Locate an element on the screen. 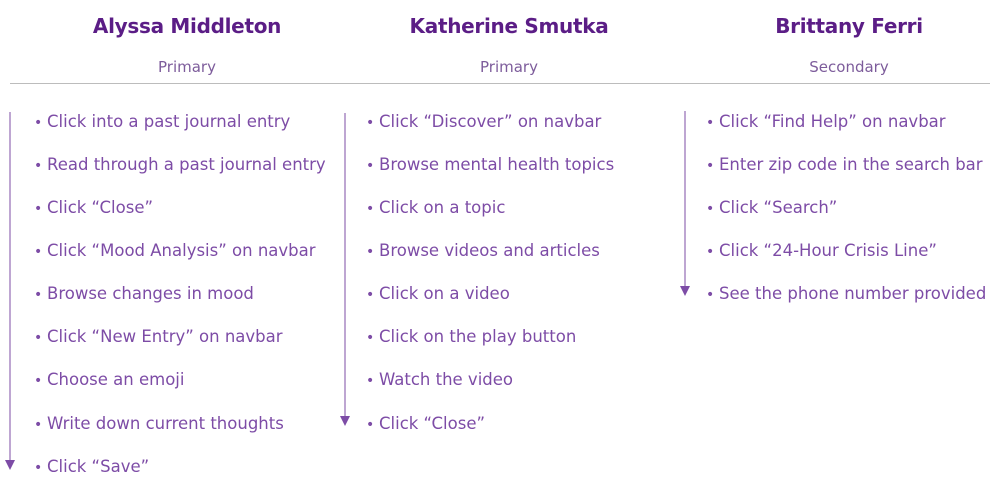 The width and height of the screenshot is (1000, 487). list-item: • Choose an emoji is located at coordinates (109, 380).